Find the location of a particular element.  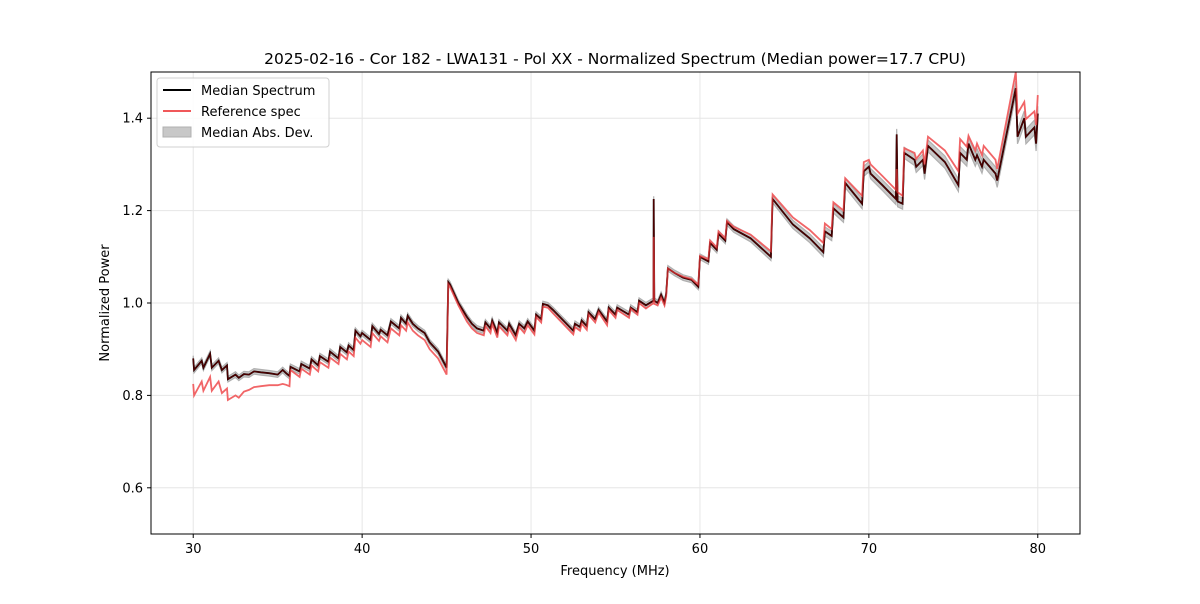

x-tick-label: 40 is located at coordinates (362, 549).